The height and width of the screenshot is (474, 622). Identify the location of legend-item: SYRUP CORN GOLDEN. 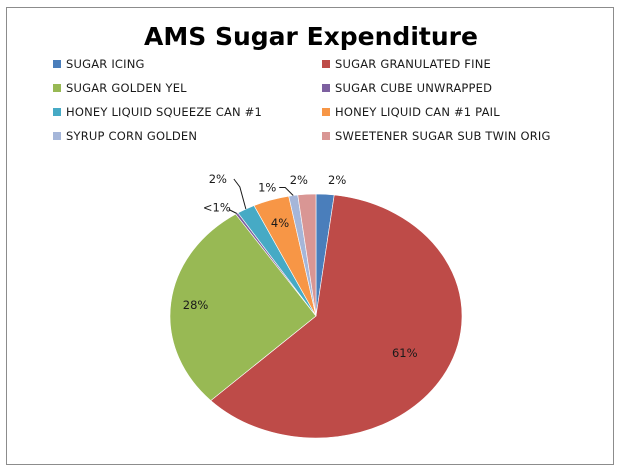
(125, 136).